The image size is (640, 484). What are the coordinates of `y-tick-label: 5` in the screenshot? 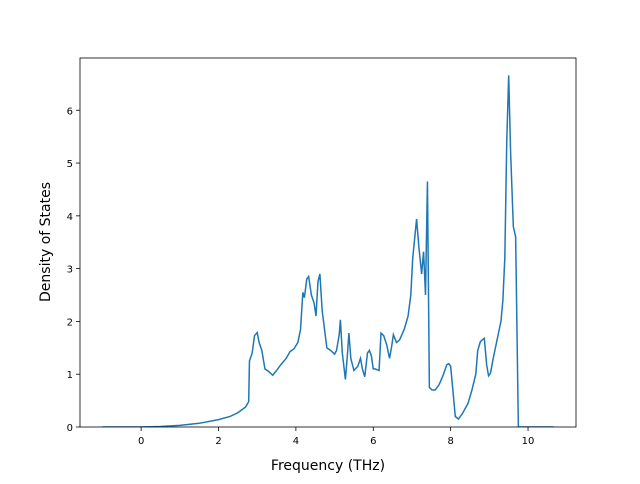 It's located at (70, 164).